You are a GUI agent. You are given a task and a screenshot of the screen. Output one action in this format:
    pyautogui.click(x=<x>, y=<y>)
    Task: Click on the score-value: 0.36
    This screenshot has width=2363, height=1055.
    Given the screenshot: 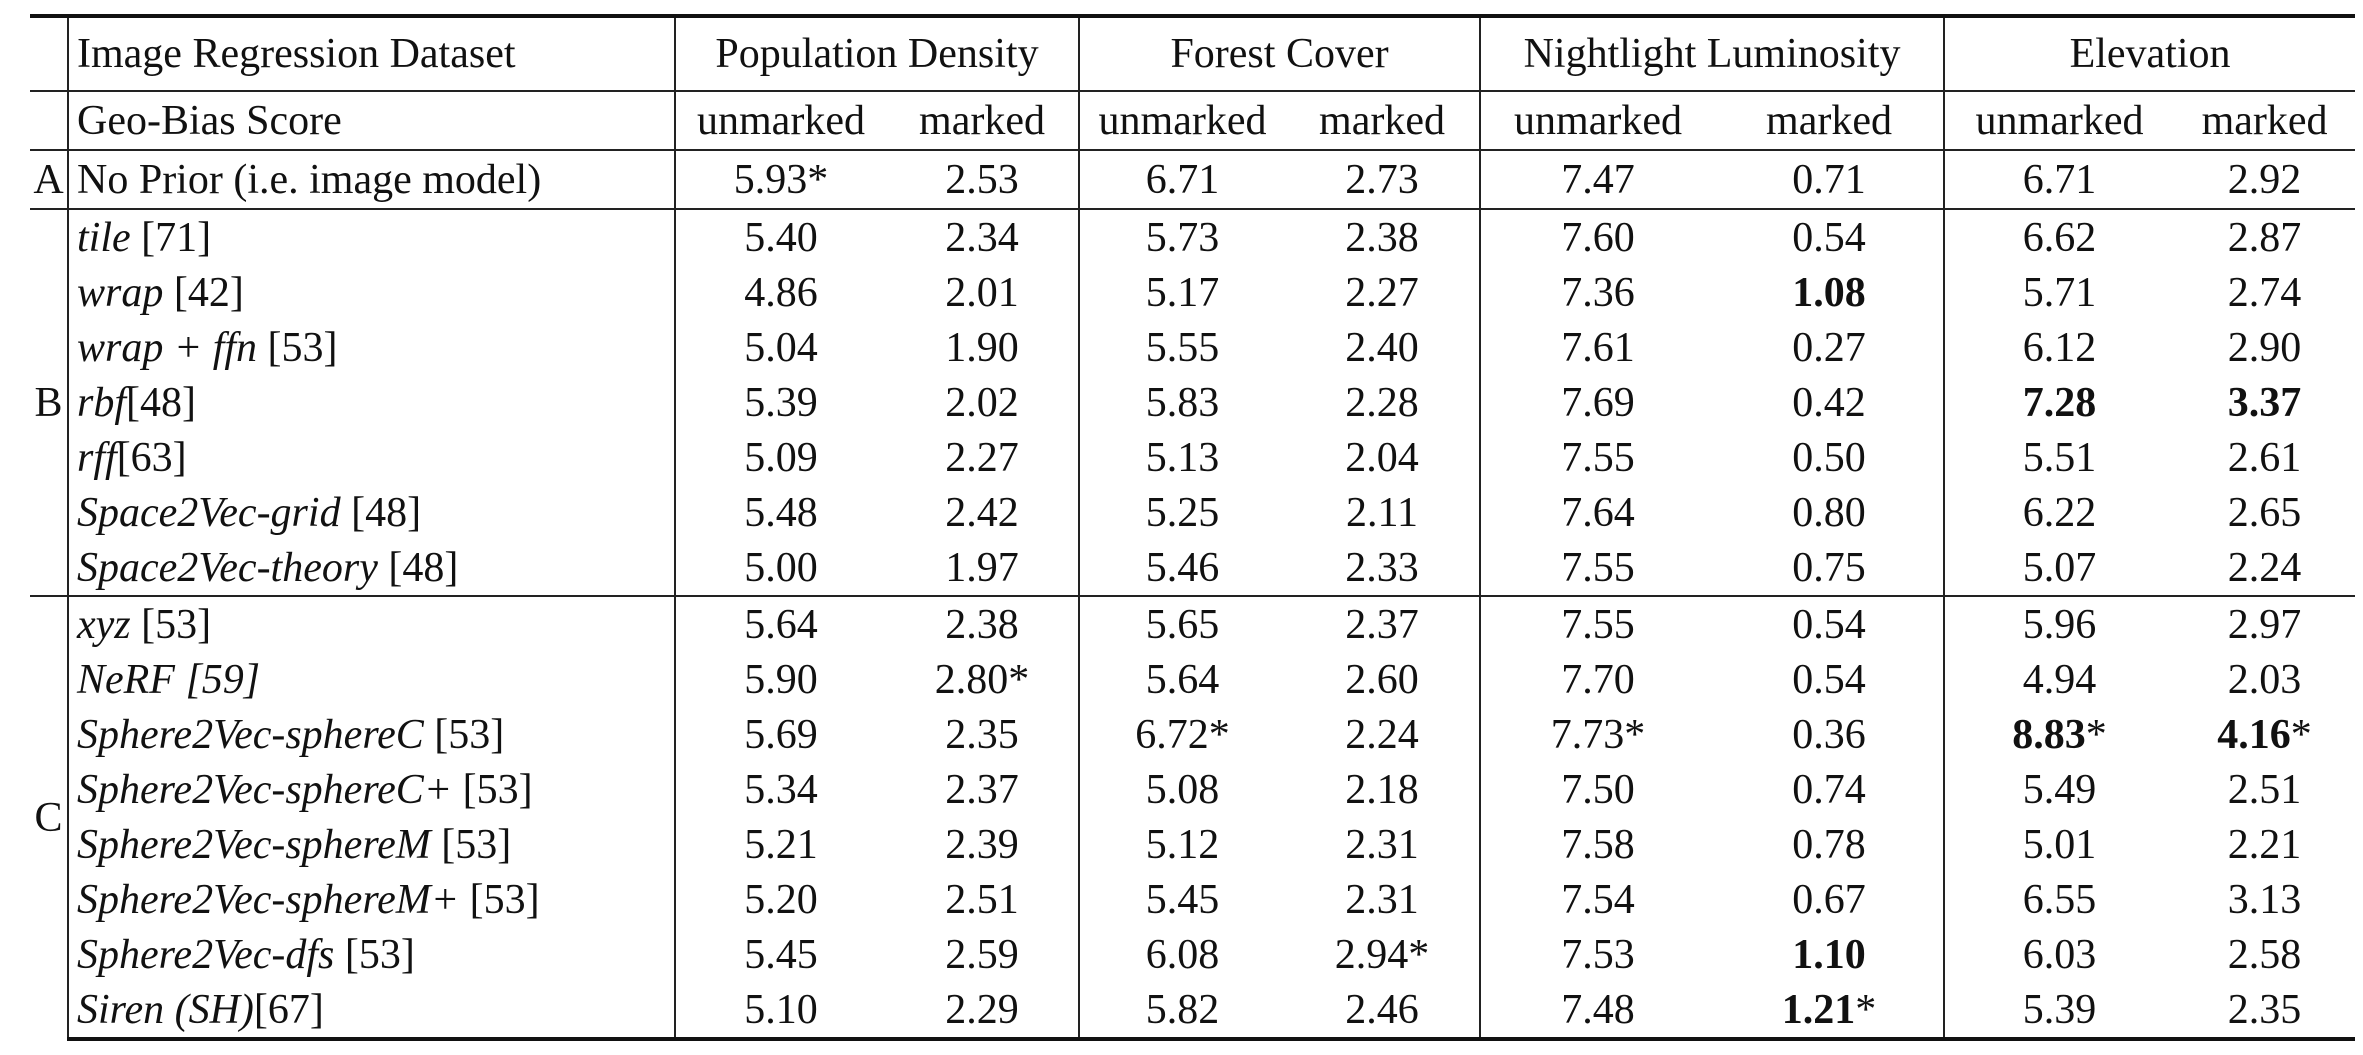 What is the action you would take?
    pyautogui.click(x=1829, y=734)
    